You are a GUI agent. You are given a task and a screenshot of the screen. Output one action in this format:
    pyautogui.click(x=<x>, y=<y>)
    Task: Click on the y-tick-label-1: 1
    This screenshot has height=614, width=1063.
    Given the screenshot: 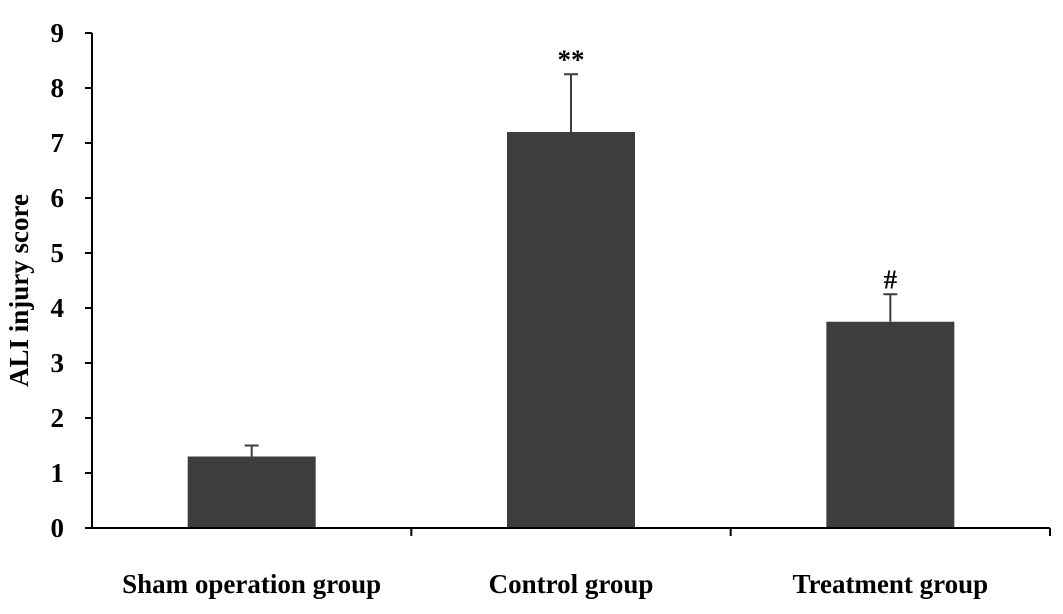 What is the action you would take?
    pyautogui.click(x=58, y=473)
    